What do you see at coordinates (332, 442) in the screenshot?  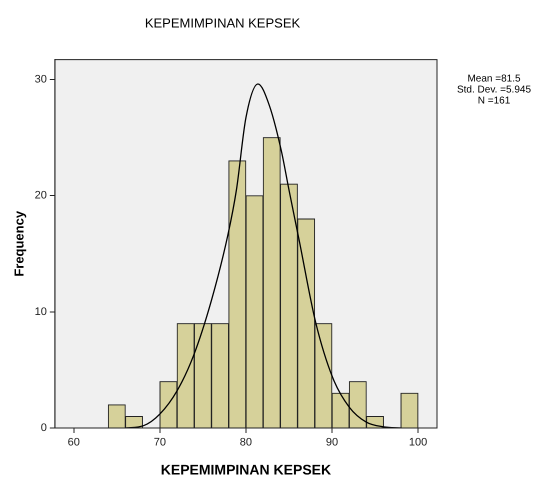 I see `x-tick-label: 90` at bounding box center [332, 442].